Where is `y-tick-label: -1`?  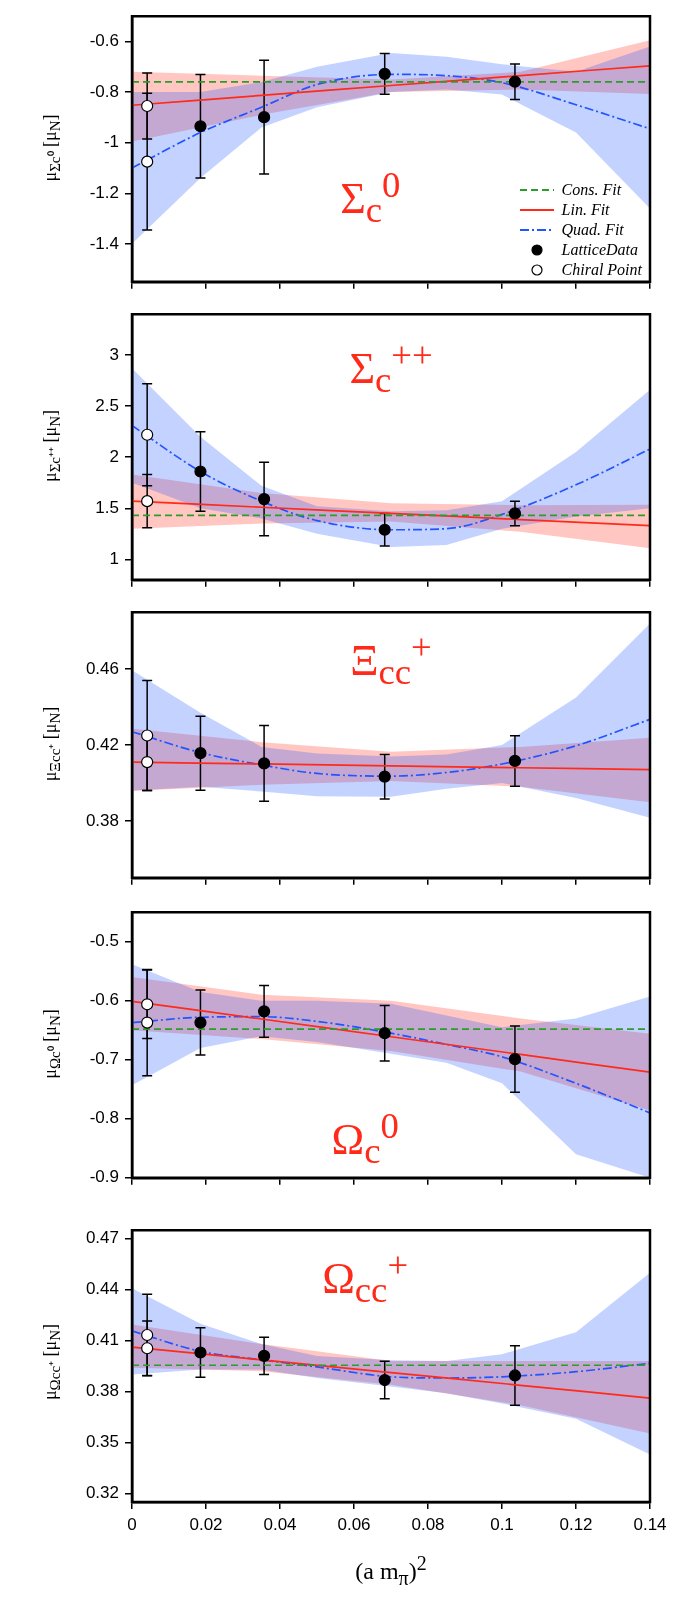
y-tick-label: -1 is located at coordinates (111, 142).